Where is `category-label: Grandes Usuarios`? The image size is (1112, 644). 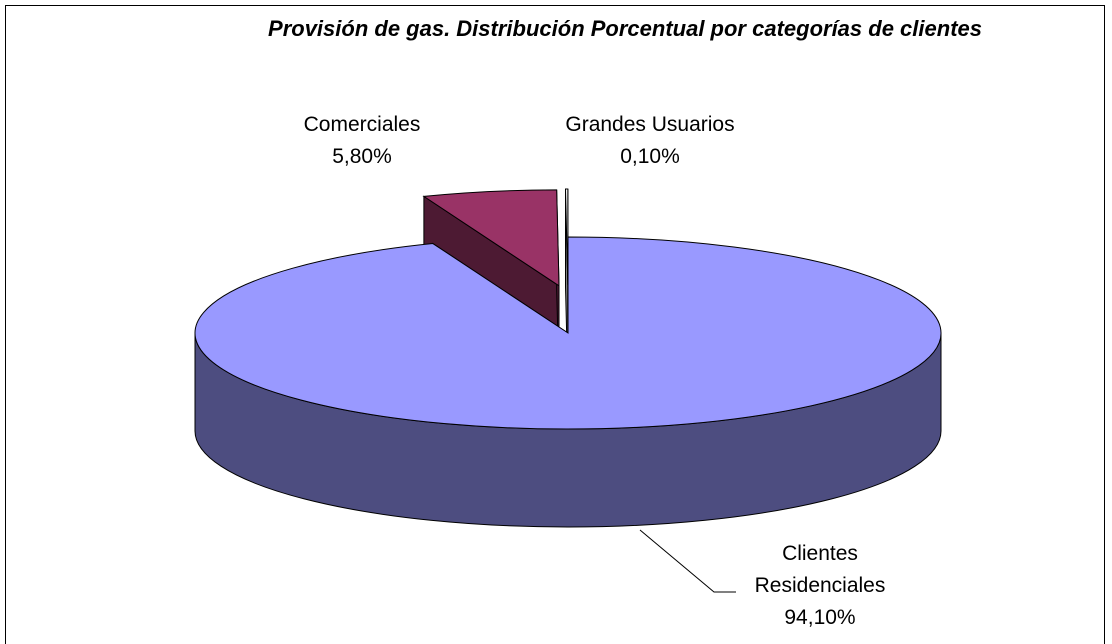 category-label: Grandes Usuarios is located at coordinates (649, 124).